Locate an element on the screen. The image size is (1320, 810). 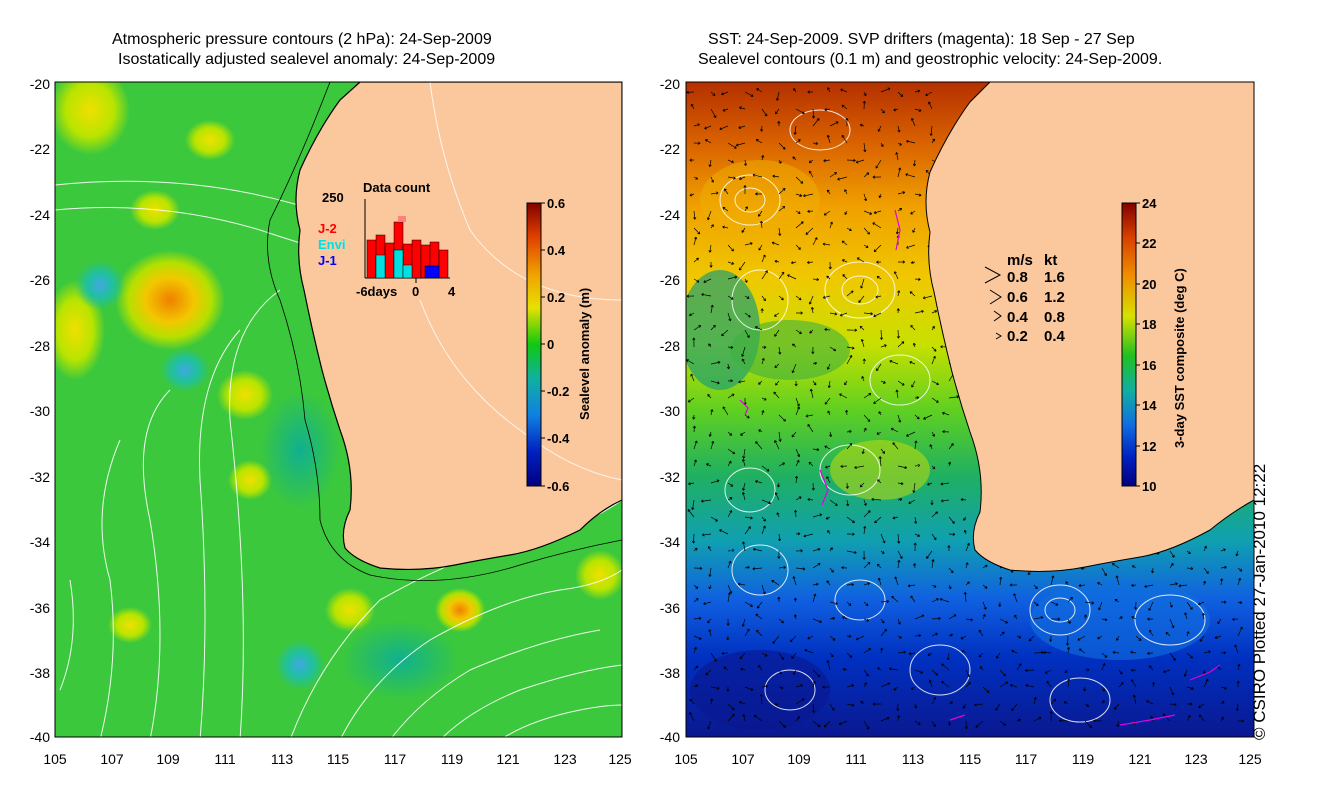
velocity-legend-header-kt: kt is located at coordinates (1050, 260).